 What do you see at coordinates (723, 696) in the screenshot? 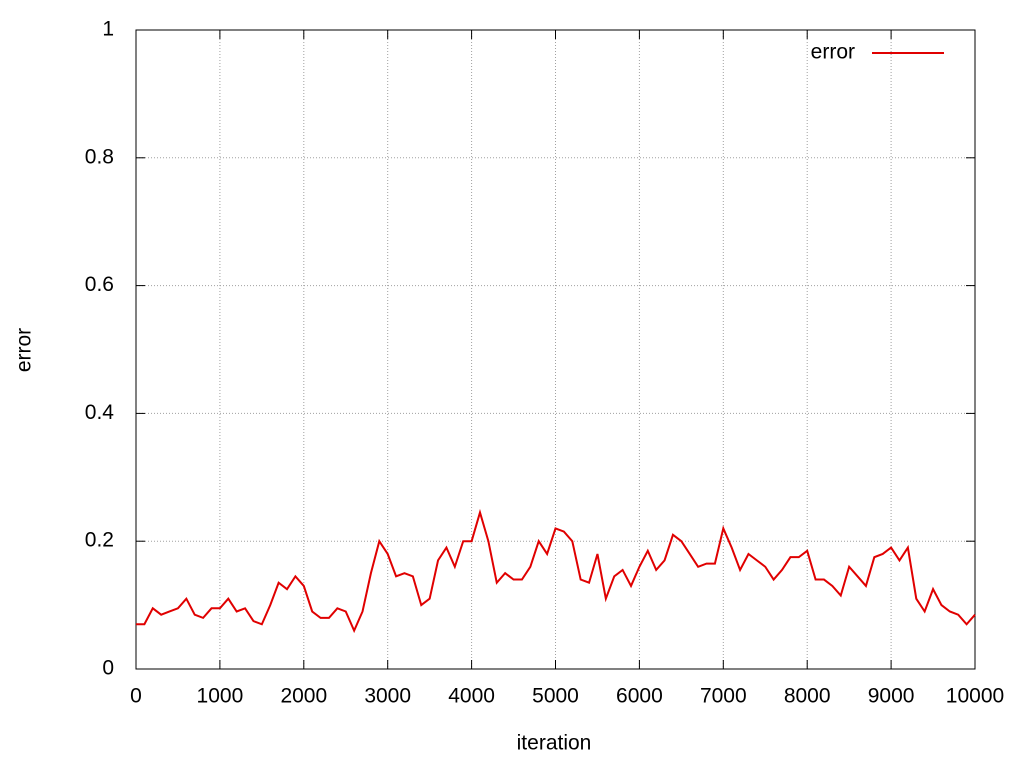
I see `x-tick-label: 7000` at bounding box center [723, 696].